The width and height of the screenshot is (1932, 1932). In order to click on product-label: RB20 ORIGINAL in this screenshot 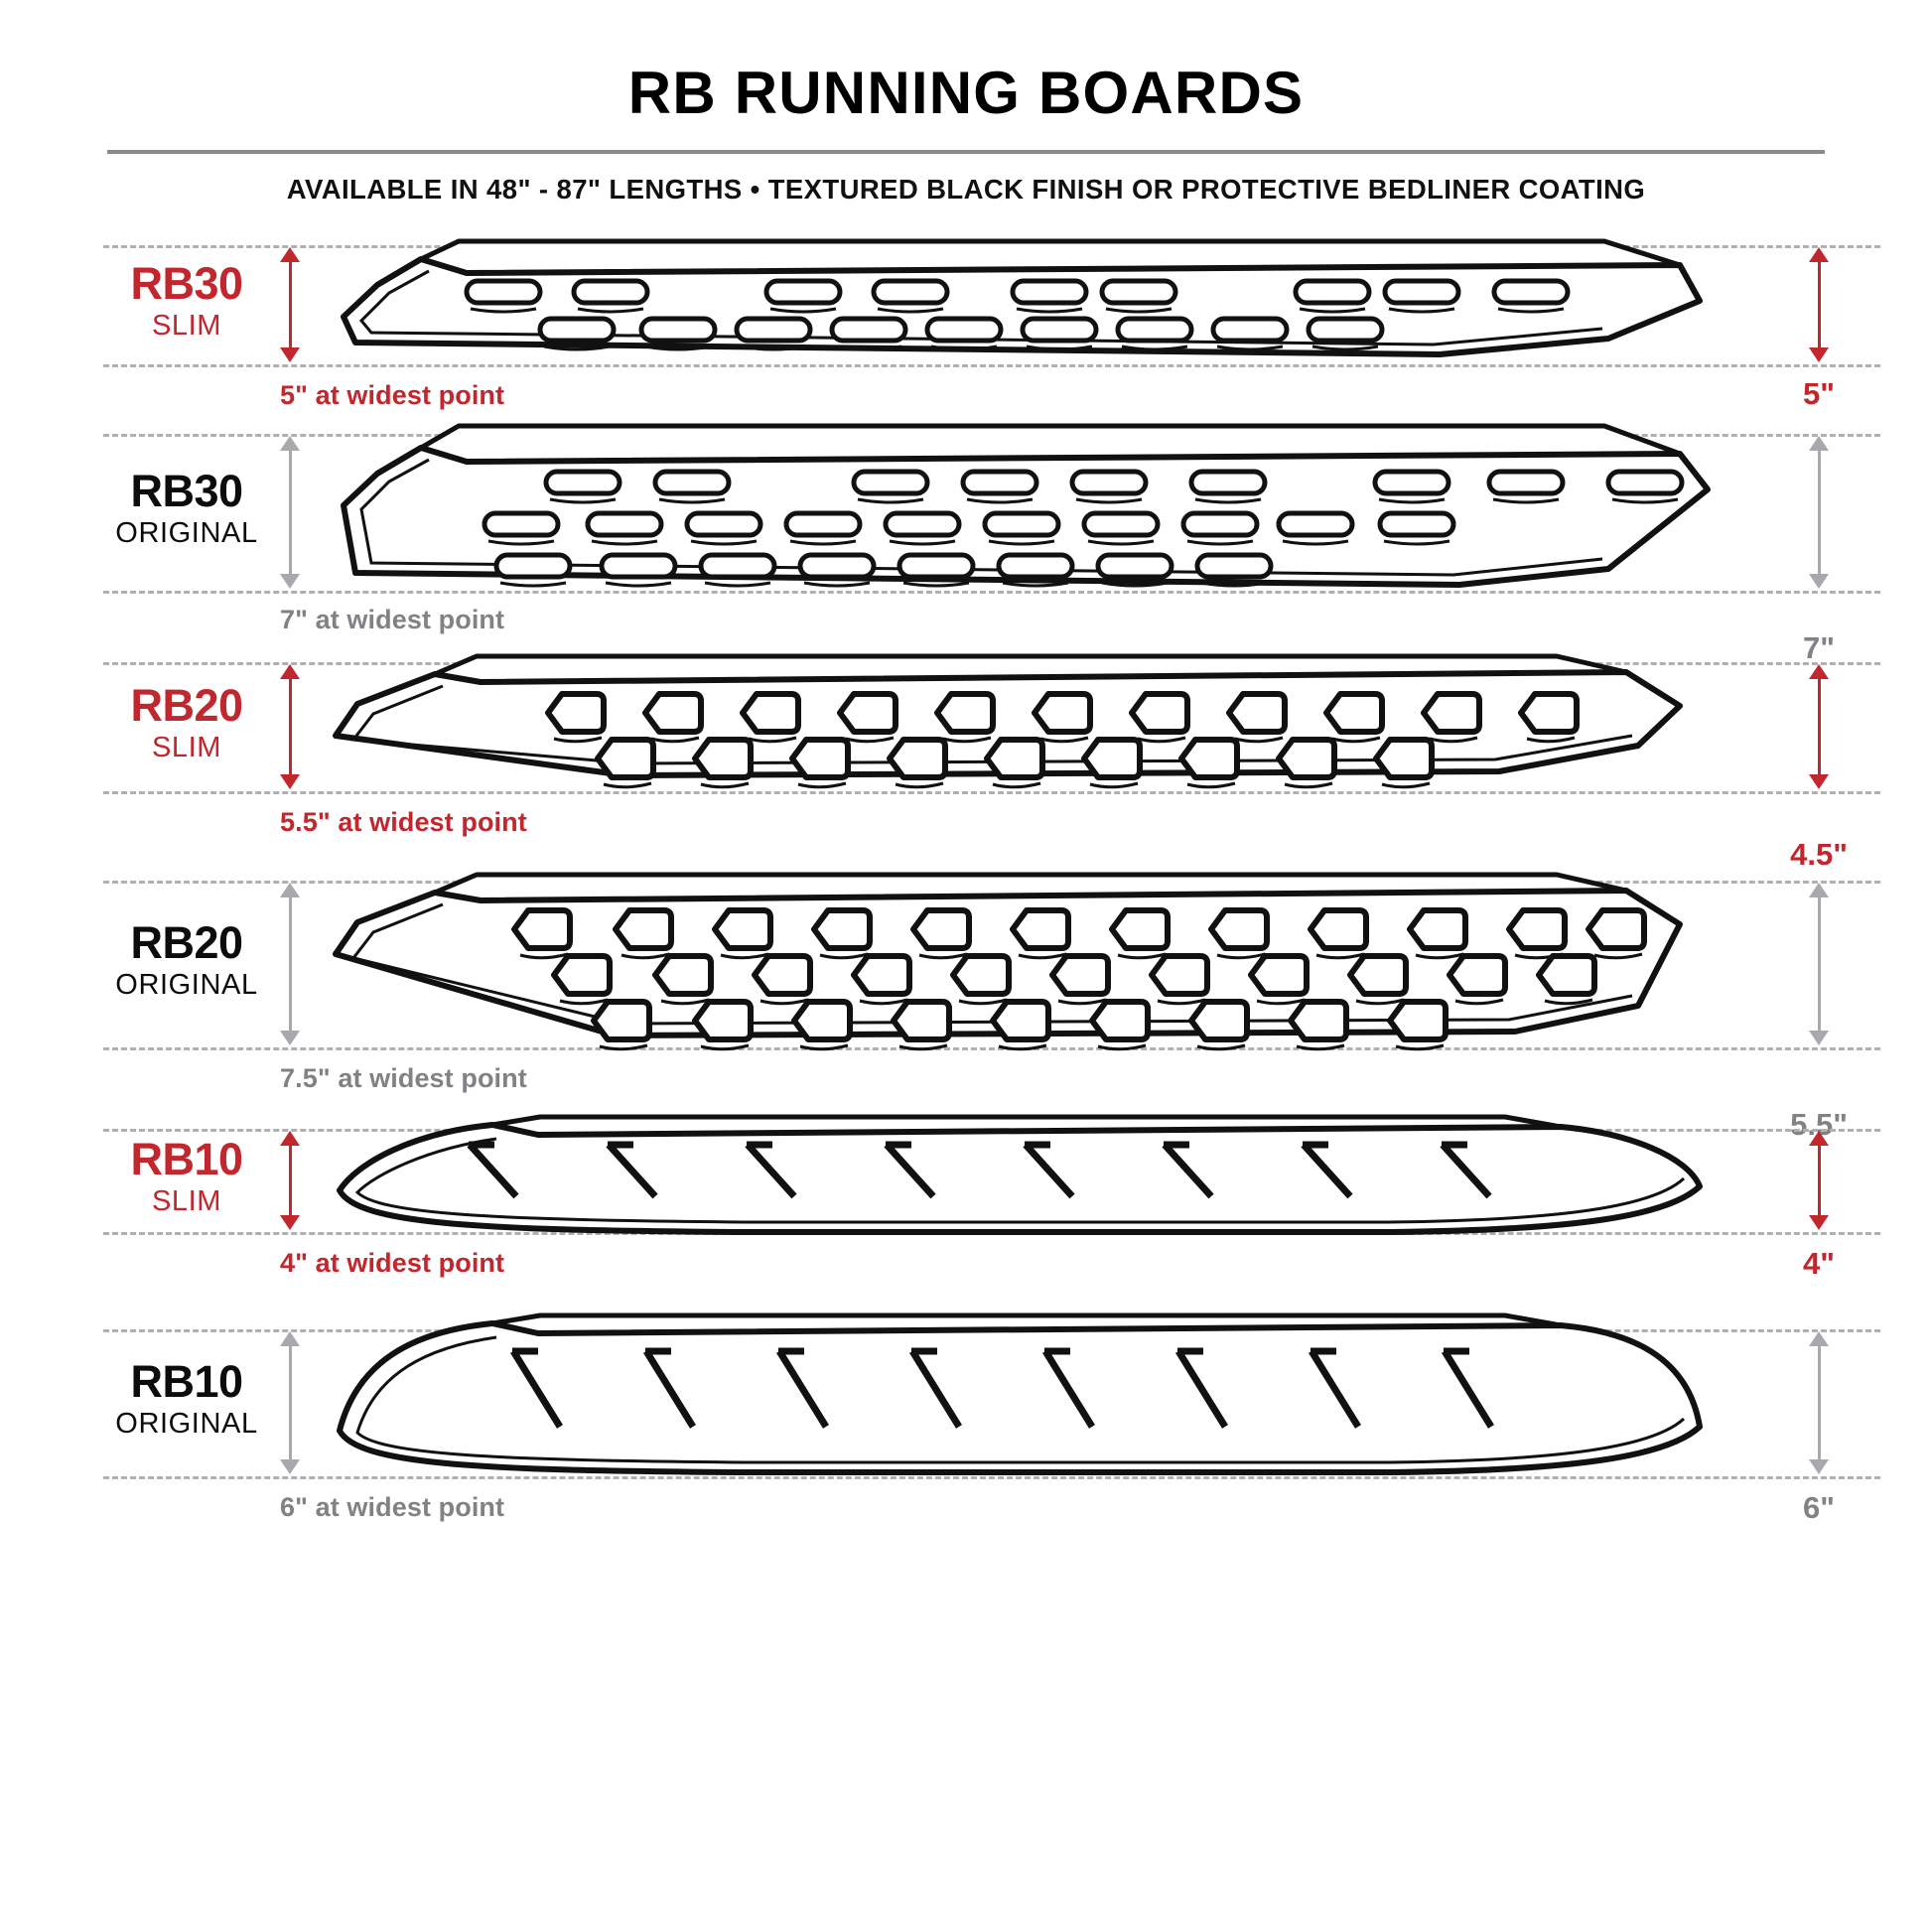, I will do `click(186, 962)`.